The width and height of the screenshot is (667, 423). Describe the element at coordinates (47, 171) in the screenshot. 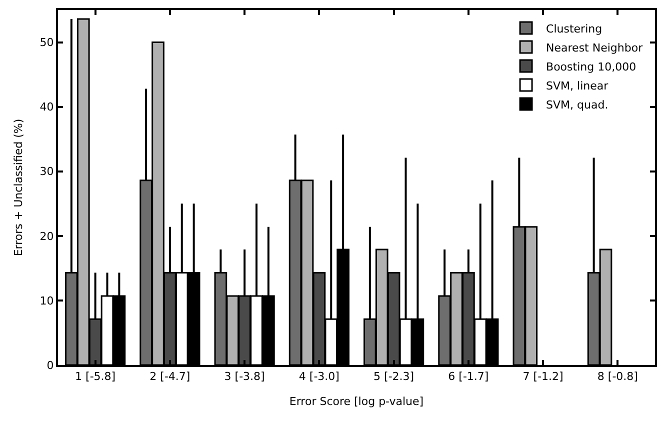

I see `y-tick-label: 30` at that location.